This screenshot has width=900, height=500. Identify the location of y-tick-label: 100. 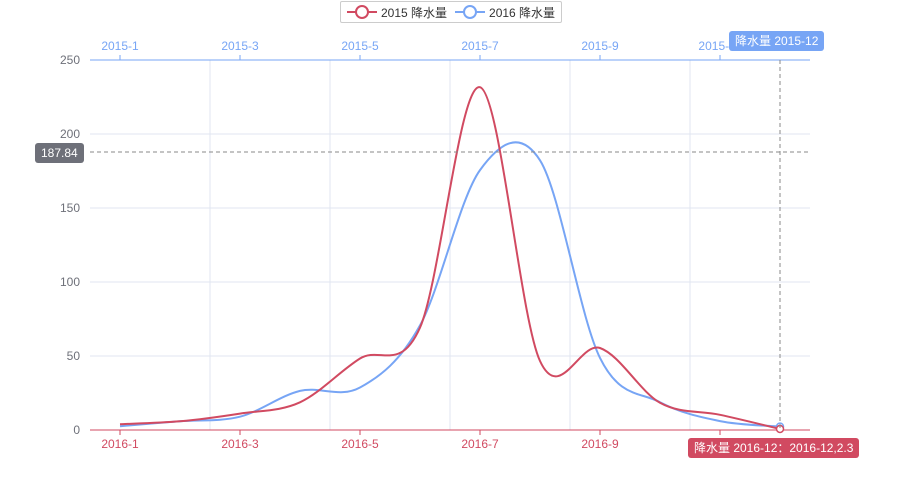
(70, 282).